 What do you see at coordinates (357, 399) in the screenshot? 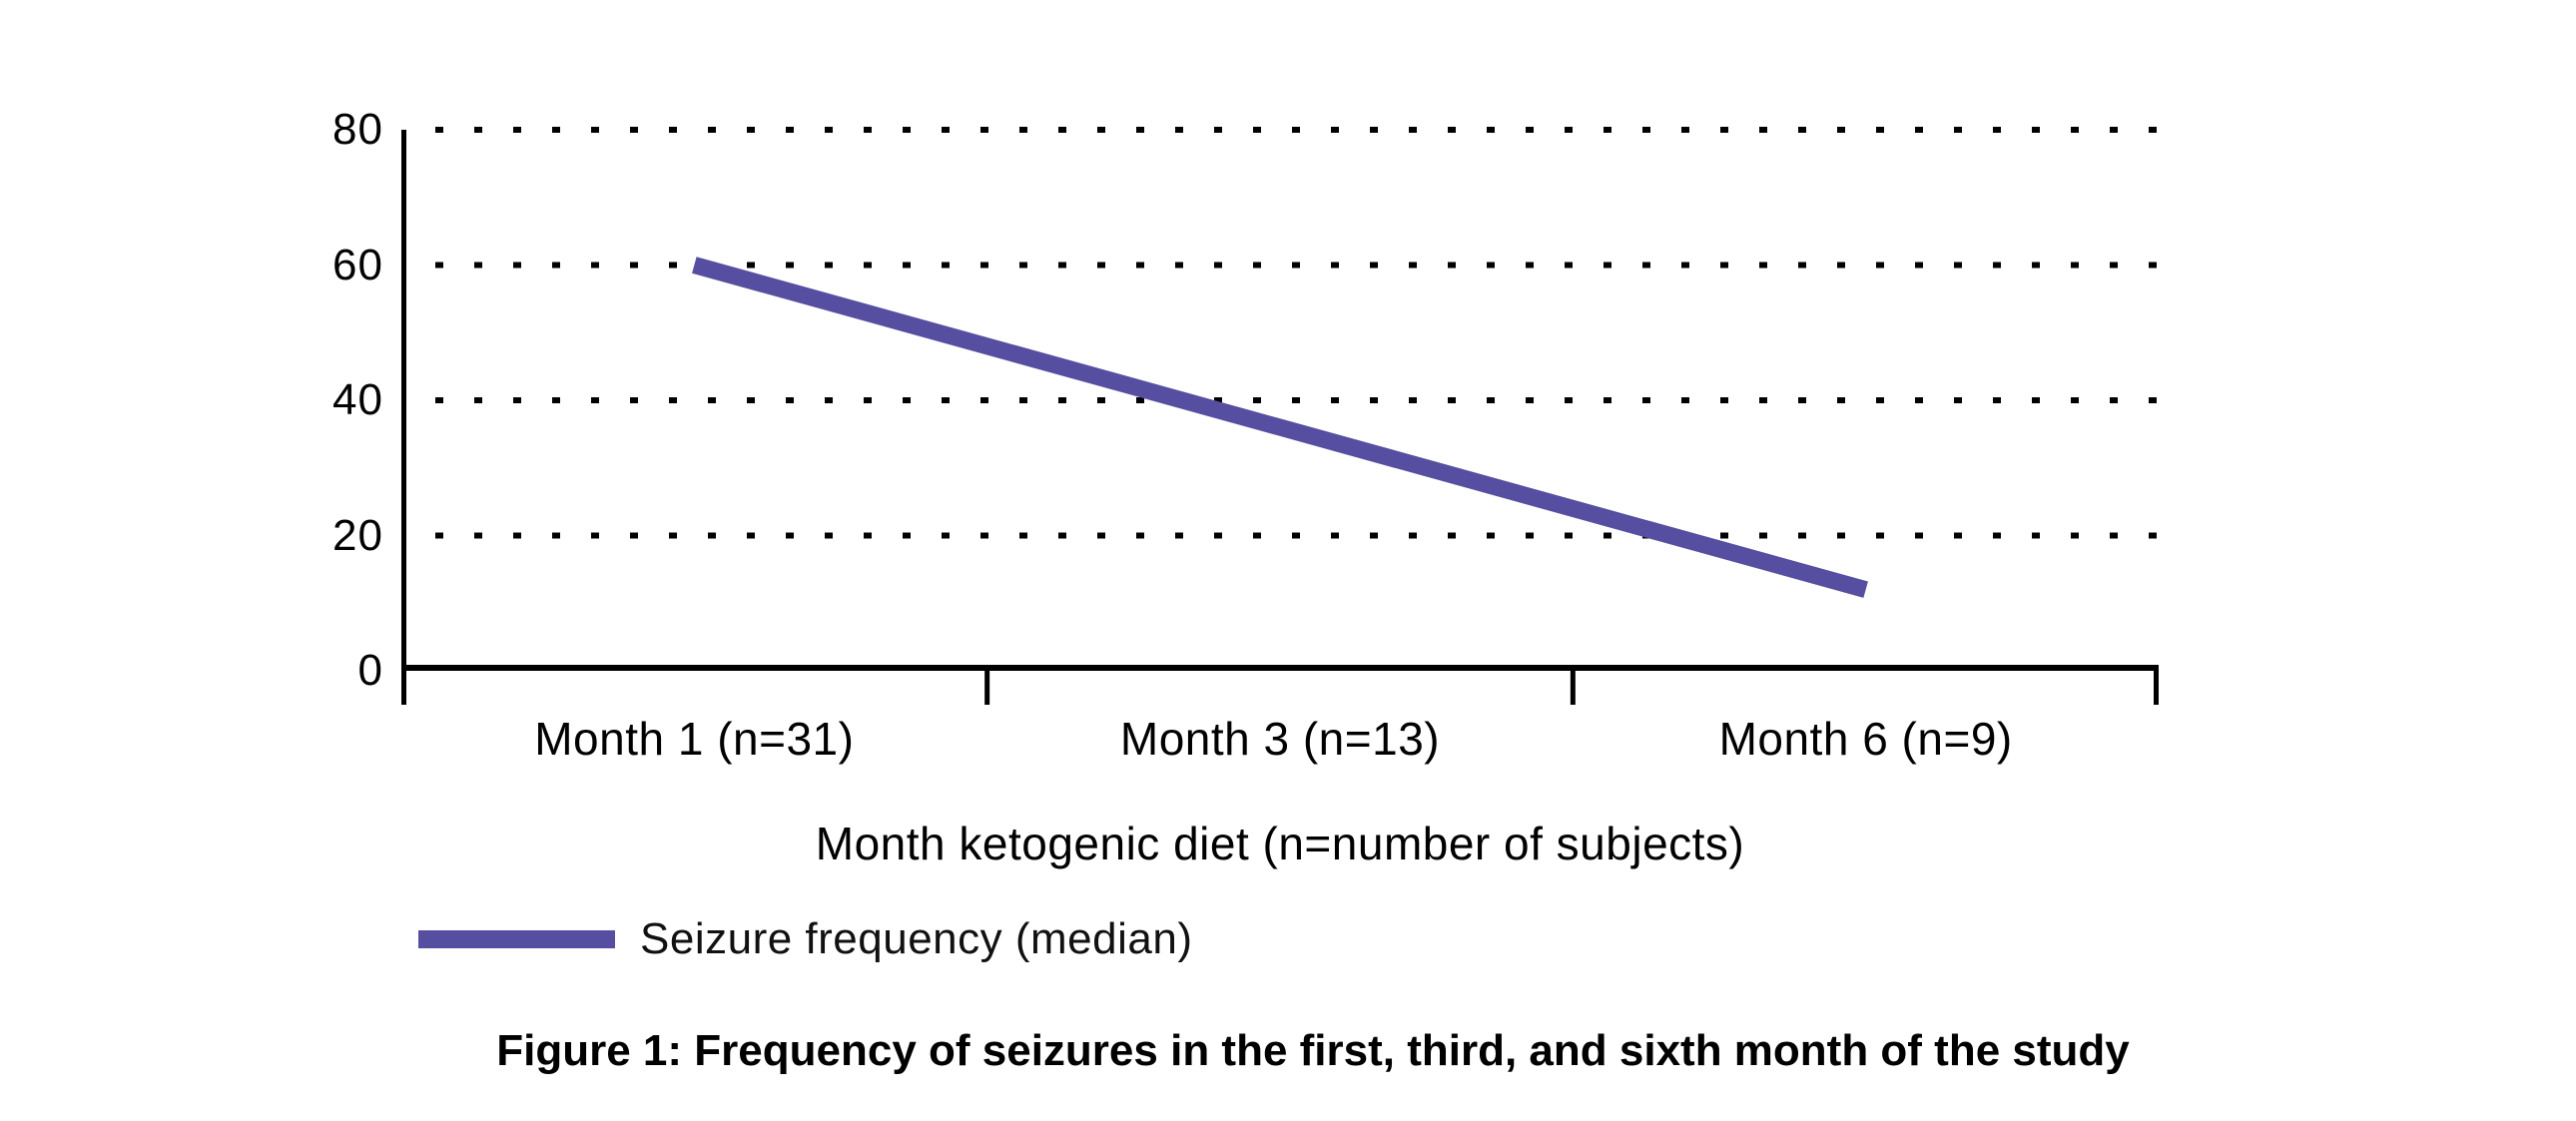
I see `y-tick-label-40: 40` at bounding box center [357, 399].